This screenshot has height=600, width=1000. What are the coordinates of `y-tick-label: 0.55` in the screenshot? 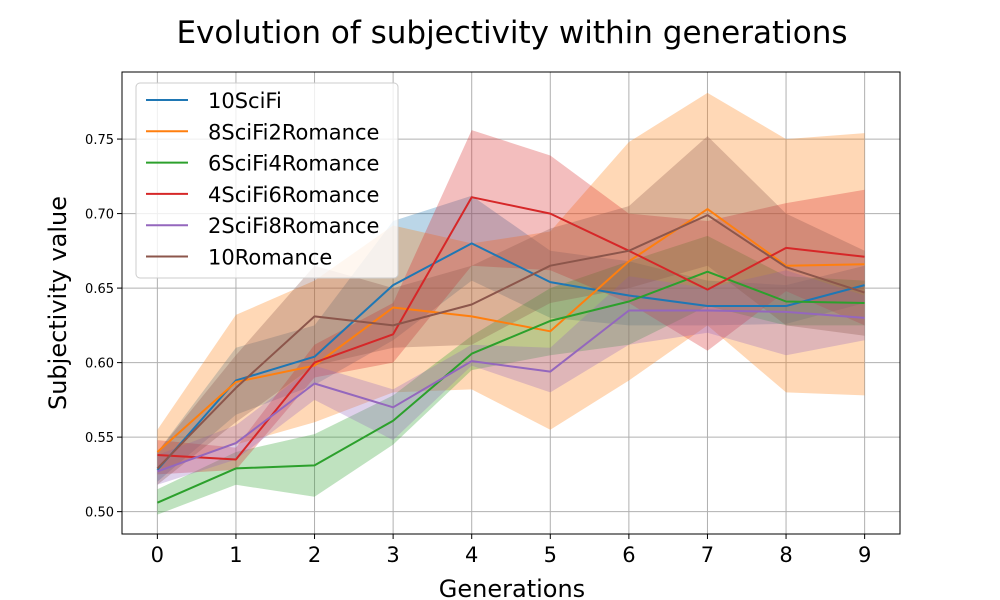 It's located at (99, 438).